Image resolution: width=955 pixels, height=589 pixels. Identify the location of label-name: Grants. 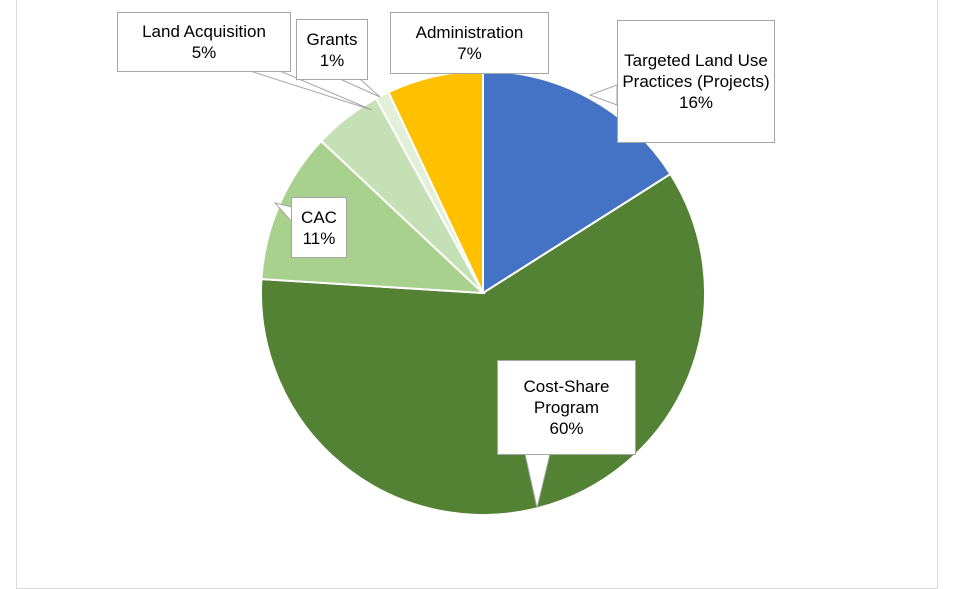
(332, 39).